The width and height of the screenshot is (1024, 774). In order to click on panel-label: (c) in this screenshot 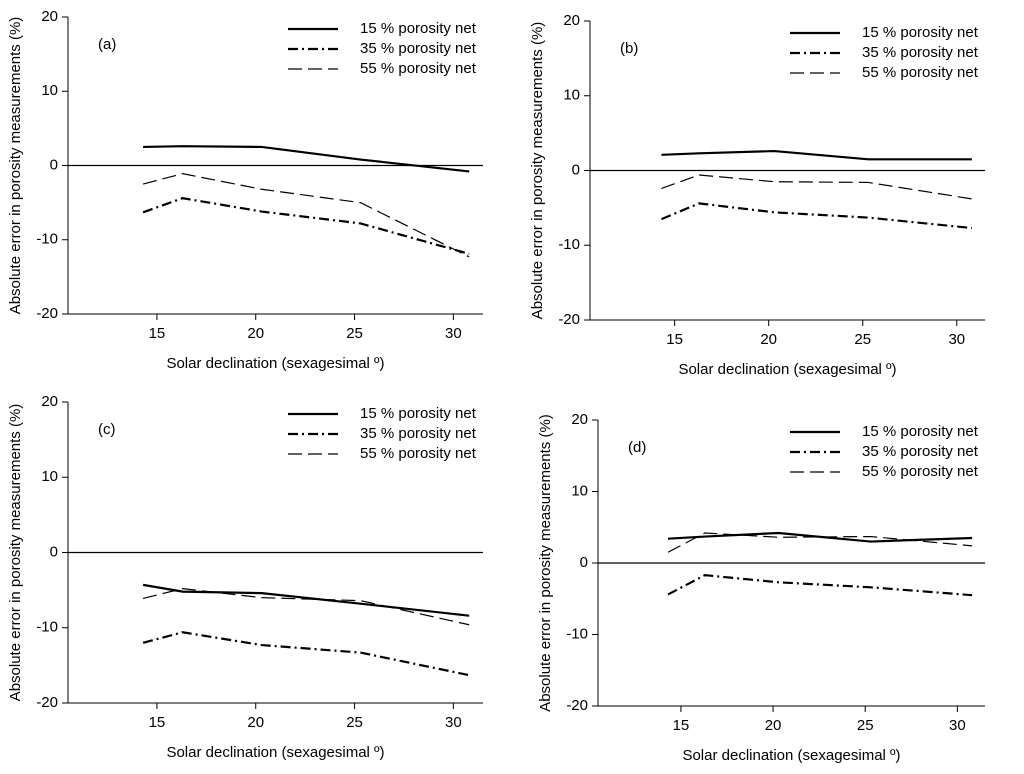, I will do `click(107, 429)`.